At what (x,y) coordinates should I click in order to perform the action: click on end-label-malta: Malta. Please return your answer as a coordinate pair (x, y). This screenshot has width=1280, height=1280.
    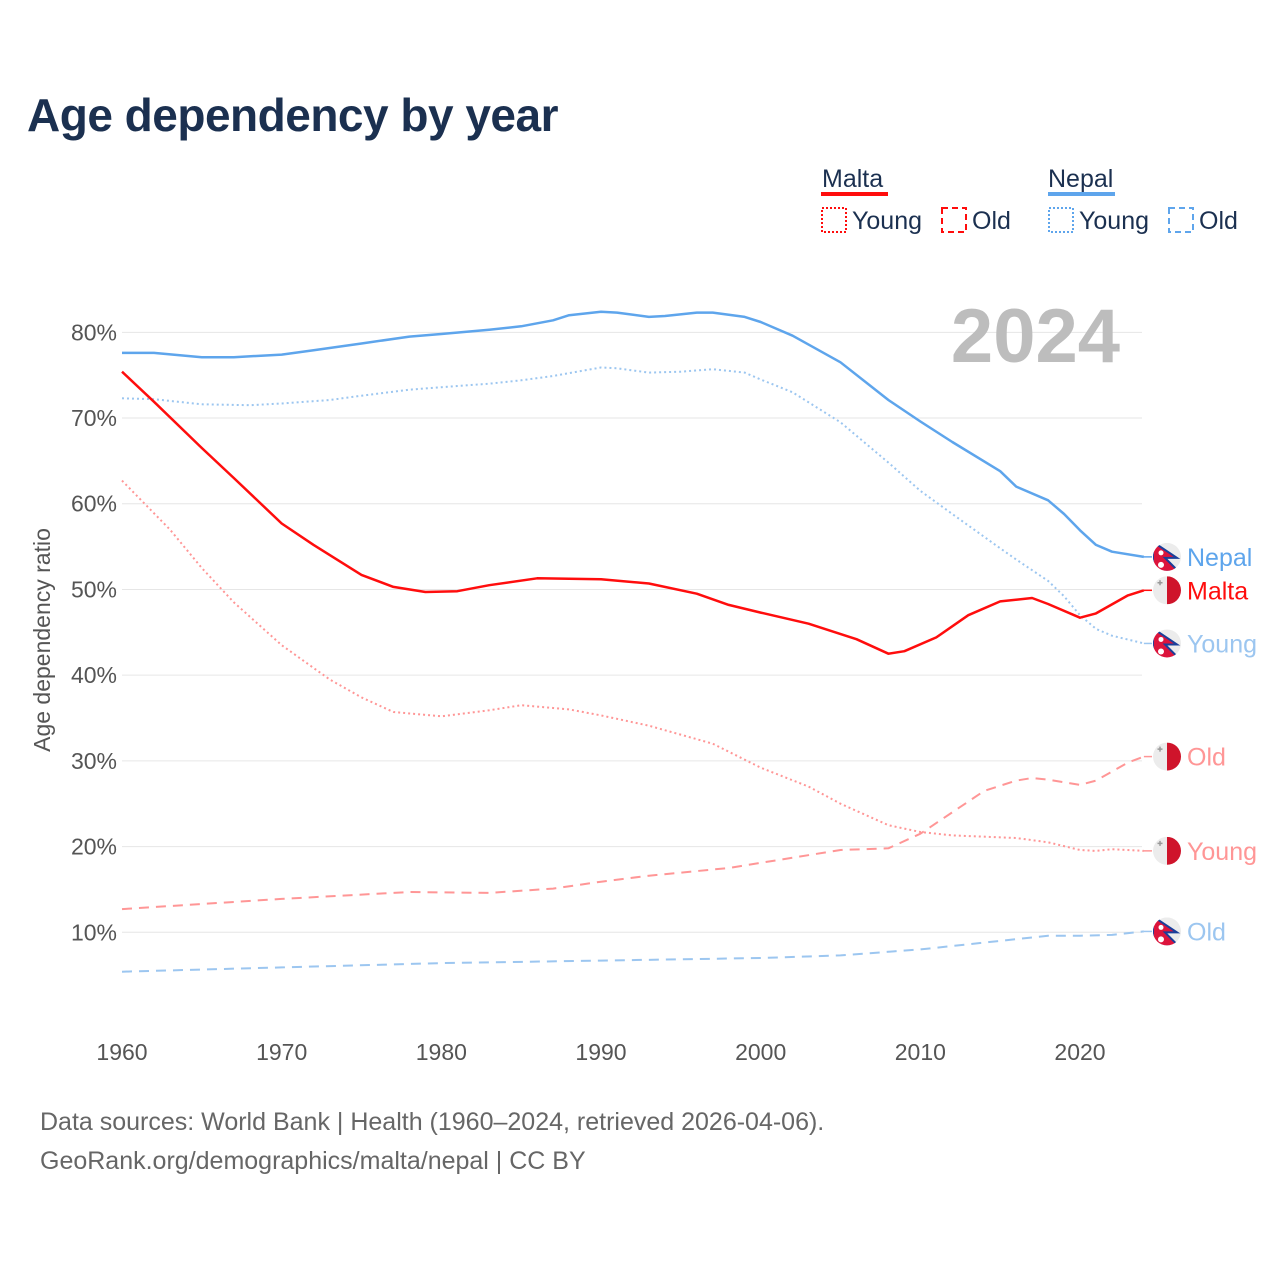
    Looking at the image, I should click on (1217, 591).